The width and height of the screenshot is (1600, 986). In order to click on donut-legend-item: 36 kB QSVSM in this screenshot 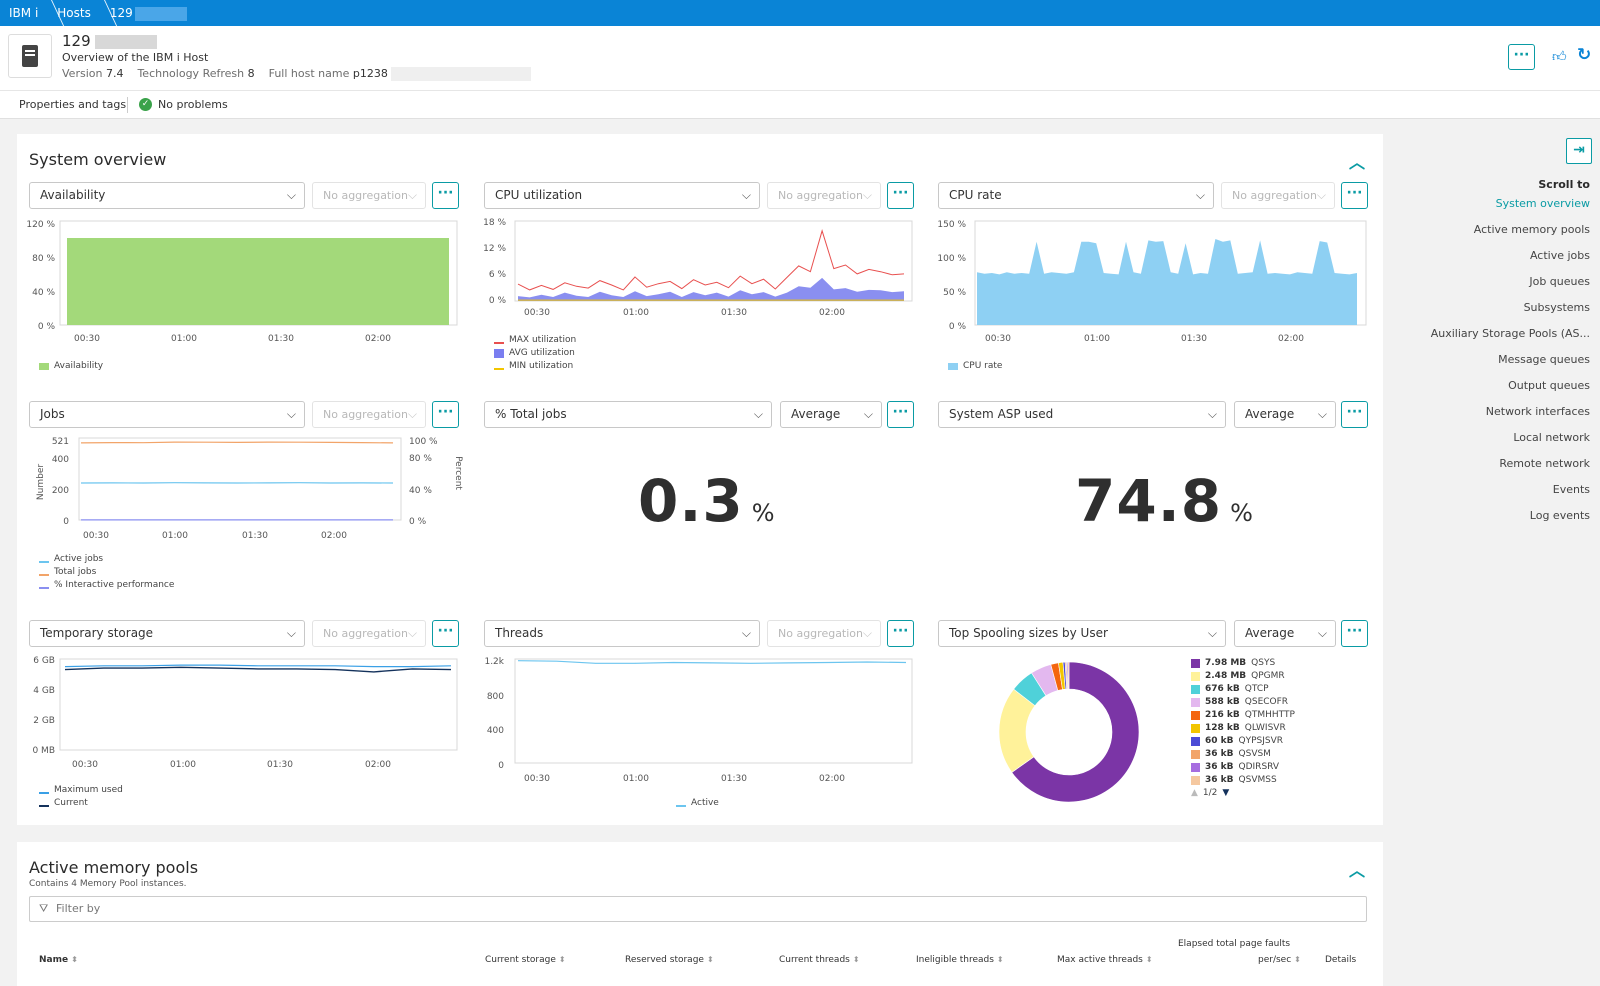, I will do `click(1243, 754)`.